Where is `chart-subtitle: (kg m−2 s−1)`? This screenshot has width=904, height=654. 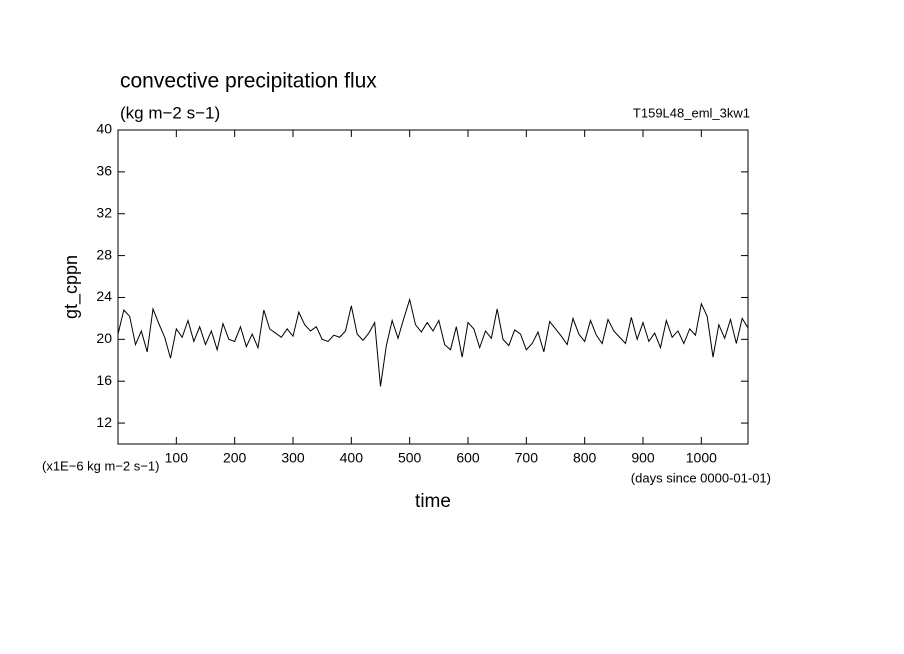
chart-subtitle: (kg m−2 s−1) is located at coordinates (170, 112).